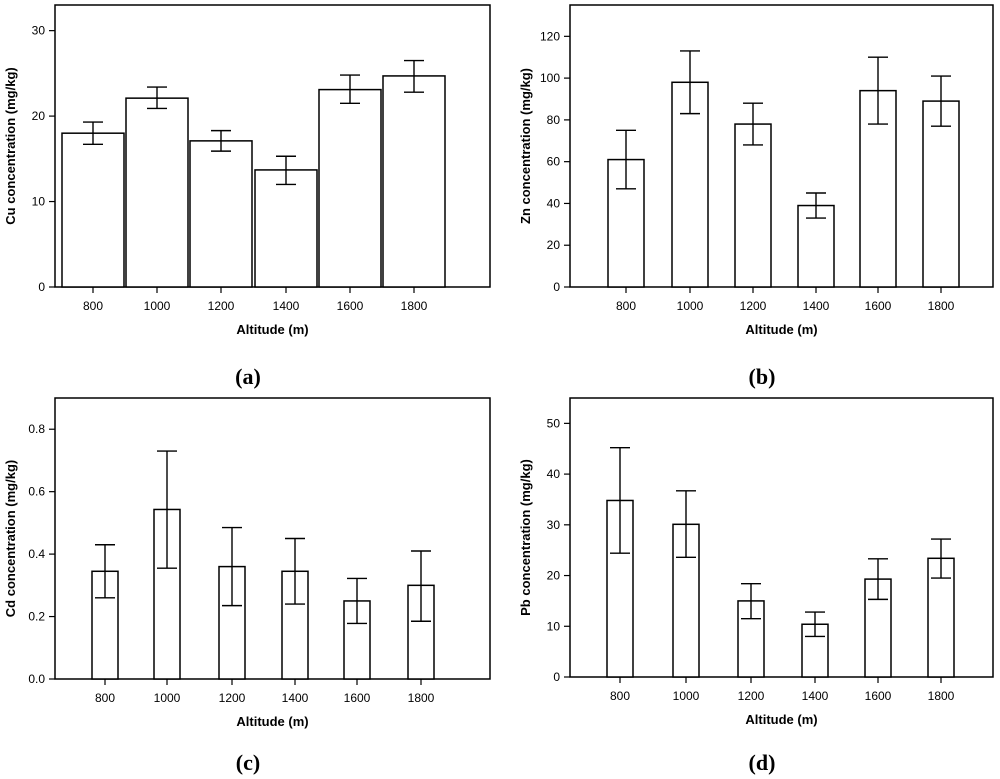  I want to click on y-tick-label: 0.8, so click(36, 429).